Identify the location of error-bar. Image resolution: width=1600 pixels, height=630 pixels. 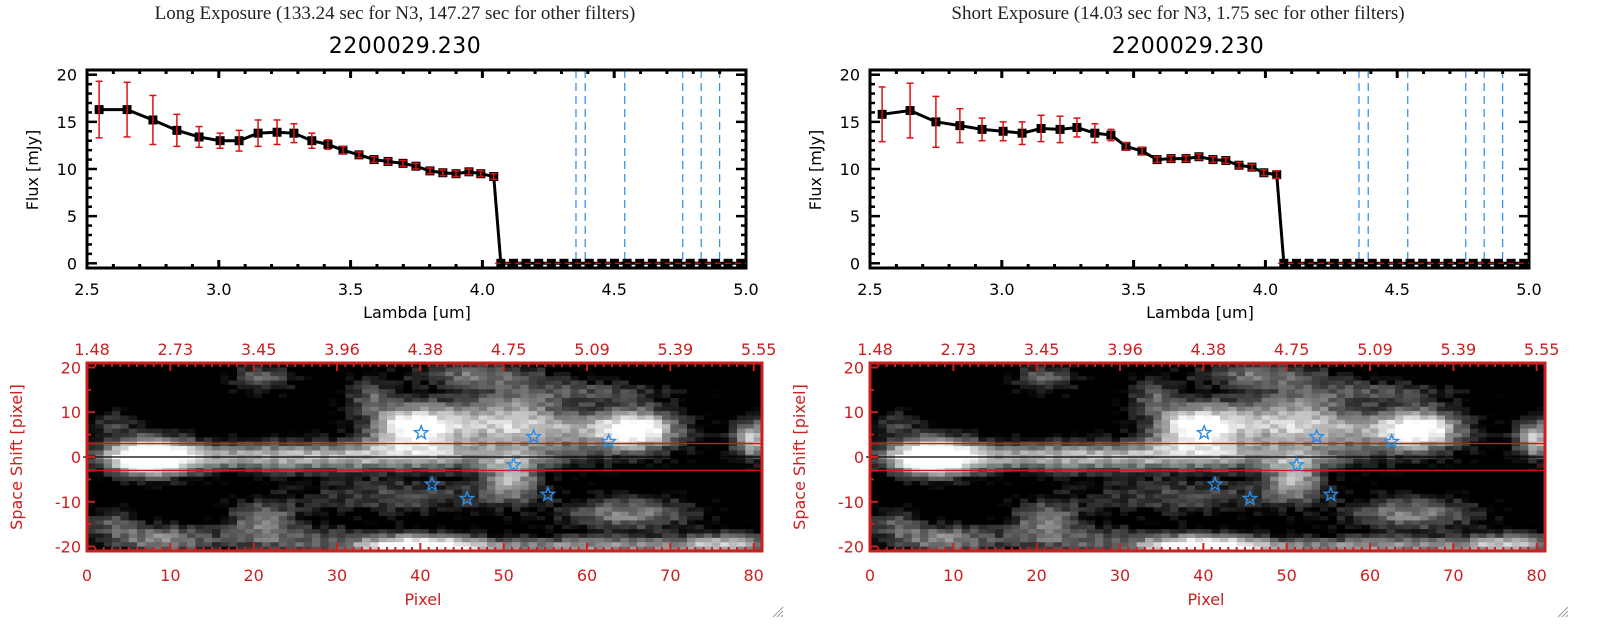
(1022, 133).